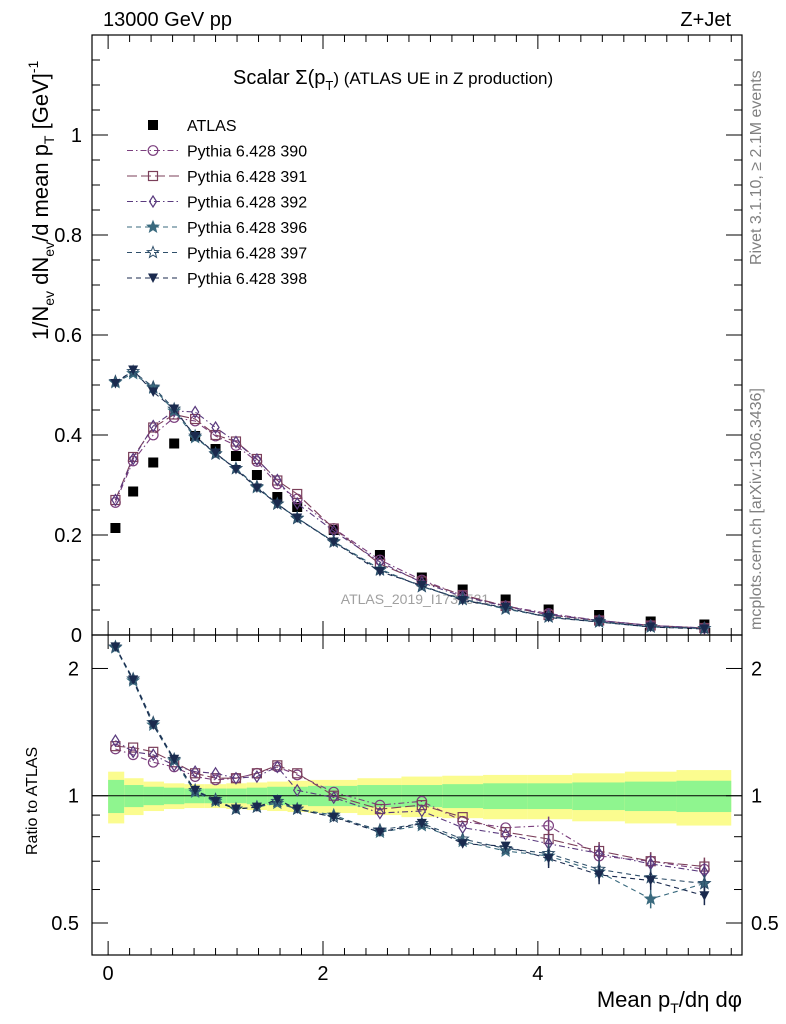 Image resolution: width=786 pixels, height=1024 pixels. I want to click on legend-item: Pythia 6.428 398, so click(217, 279).